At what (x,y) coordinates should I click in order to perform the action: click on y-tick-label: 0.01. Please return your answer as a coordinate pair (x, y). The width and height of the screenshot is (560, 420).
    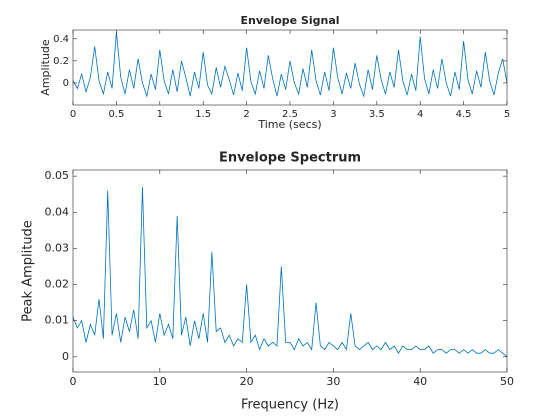
    Looking at the image, I should click on (57, 320).